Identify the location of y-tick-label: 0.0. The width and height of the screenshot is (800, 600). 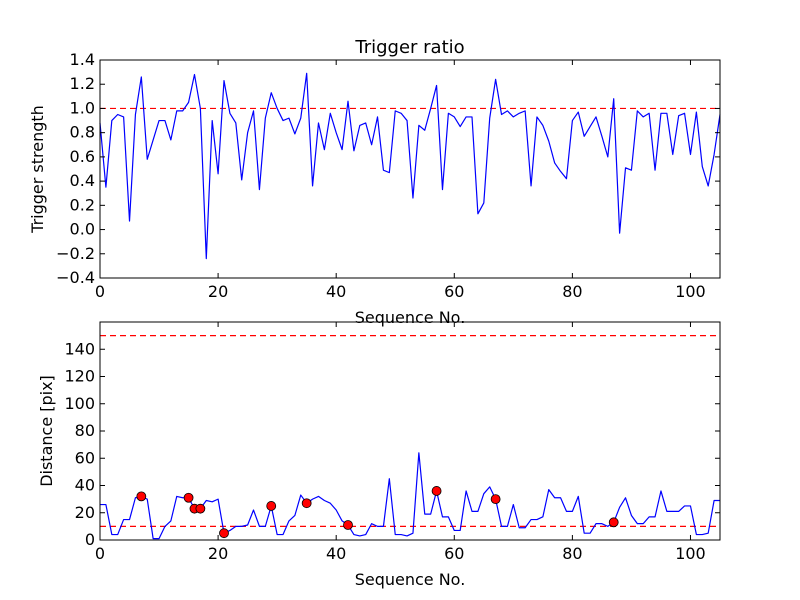
(82, 229).